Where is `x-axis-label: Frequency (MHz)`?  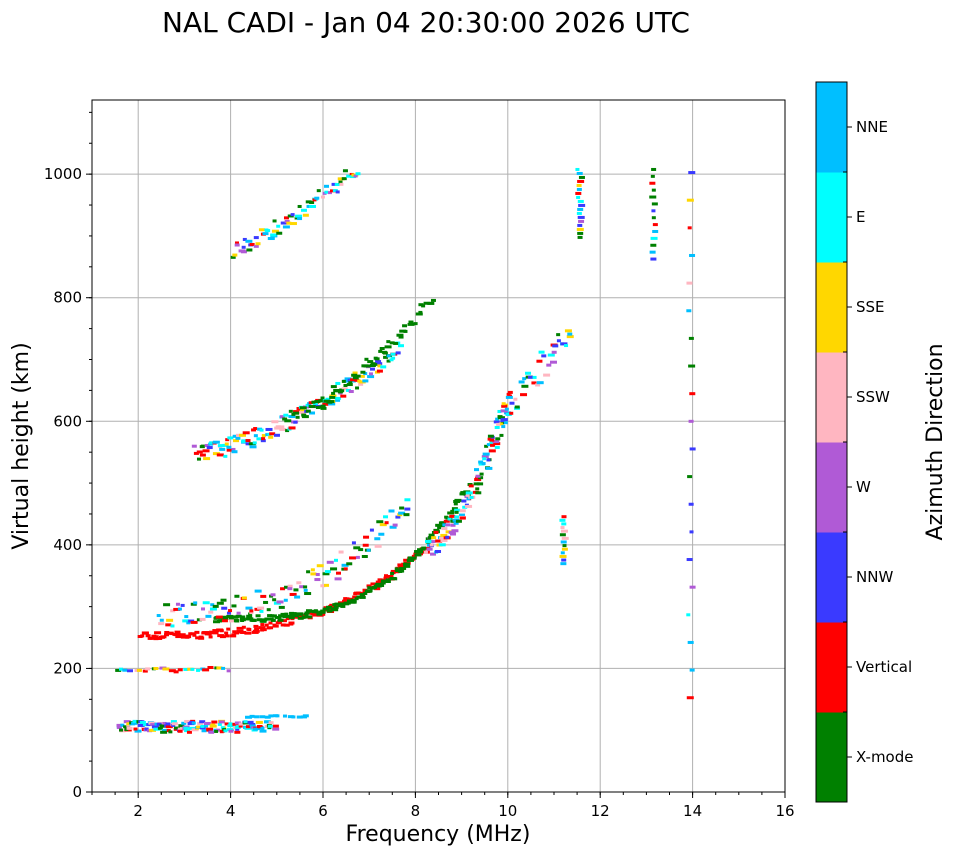
x-axis-label: Frequency (MHz) is located at coordinates (438, 834).